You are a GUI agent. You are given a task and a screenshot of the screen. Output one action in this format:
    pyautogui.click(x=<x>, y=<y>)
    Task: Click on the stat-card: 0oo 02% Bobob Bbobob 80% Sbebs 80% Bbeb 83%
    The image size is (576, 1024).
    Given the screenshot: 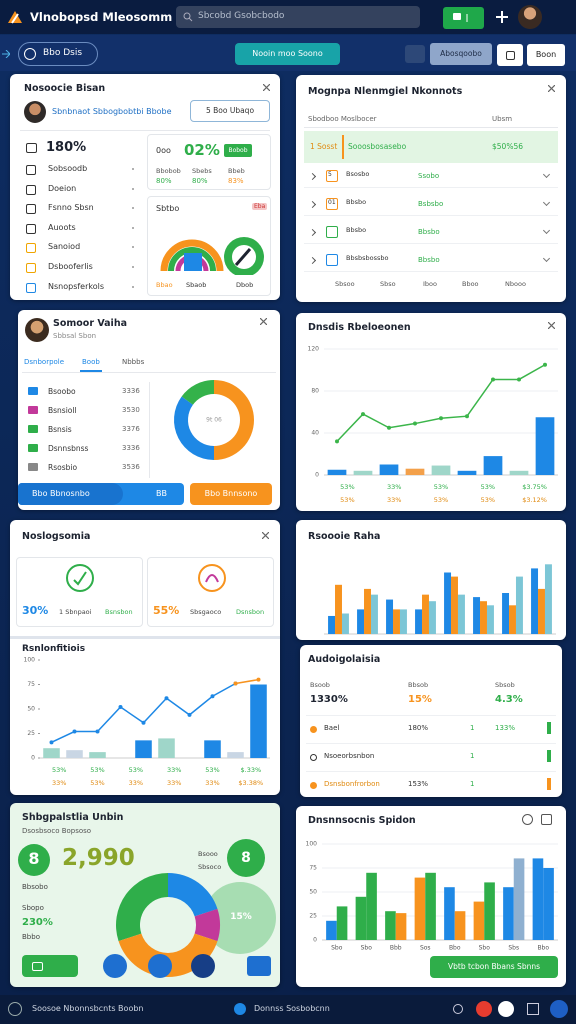 What is the action you would take?
    pyautogui.click(x=209, y=162)
    